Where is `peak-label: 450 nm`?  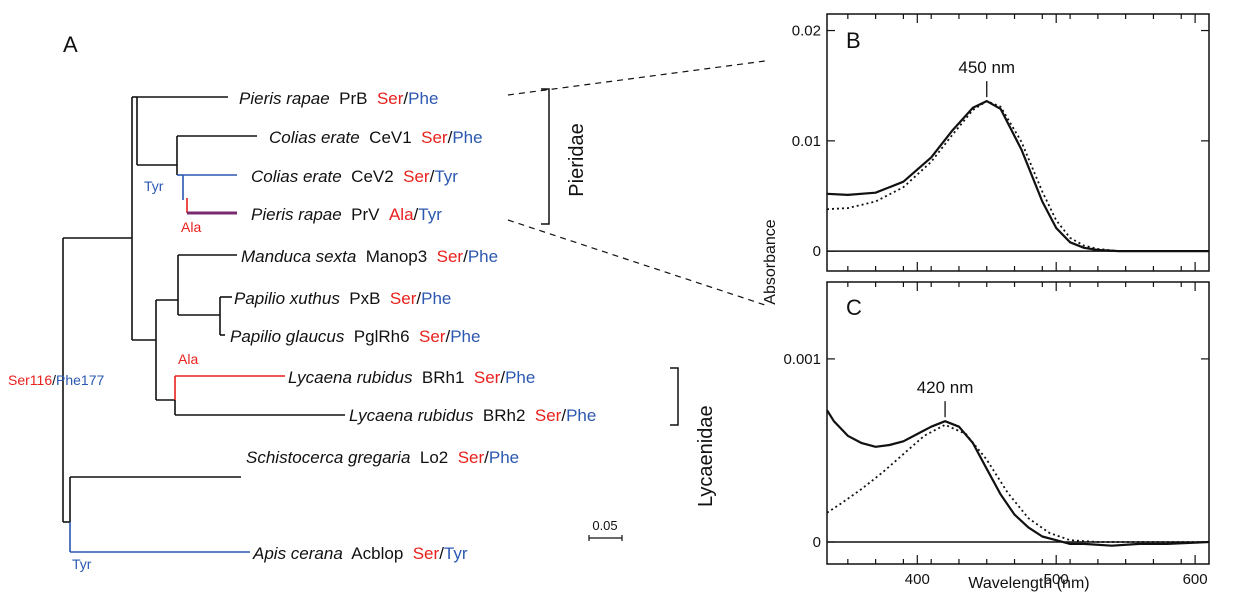
peak-label: 450 nm is located at coordinates (986, 67).